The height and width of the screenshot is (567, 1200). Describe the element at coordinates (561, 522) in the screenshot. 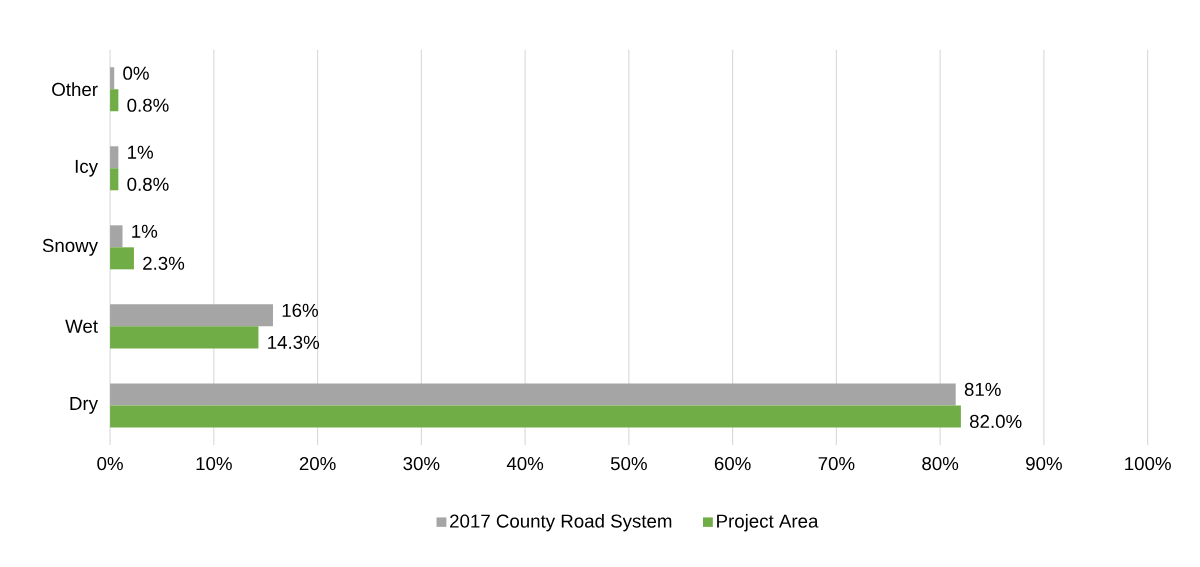

I see `legend-label: 2017 County Road System` at that location.